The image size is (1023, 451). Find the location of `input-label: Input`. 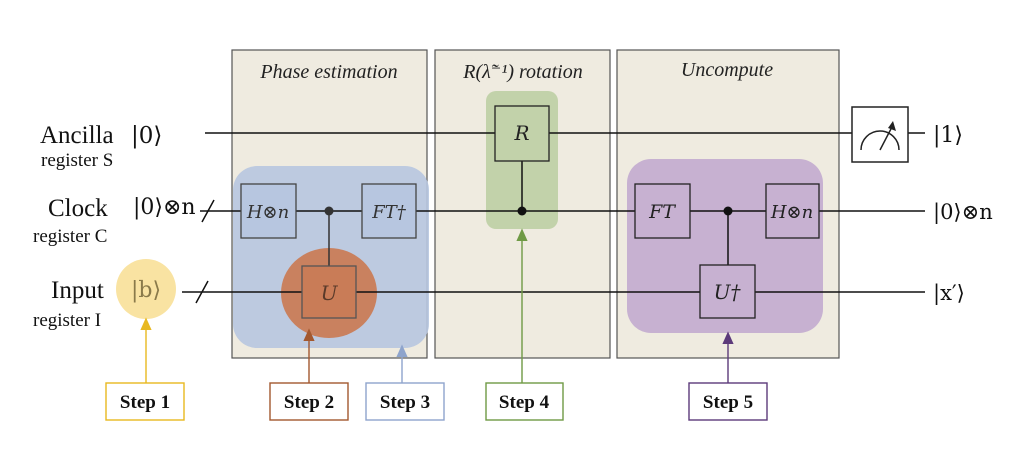

input-label: Input is located at coordinates (77, 290).